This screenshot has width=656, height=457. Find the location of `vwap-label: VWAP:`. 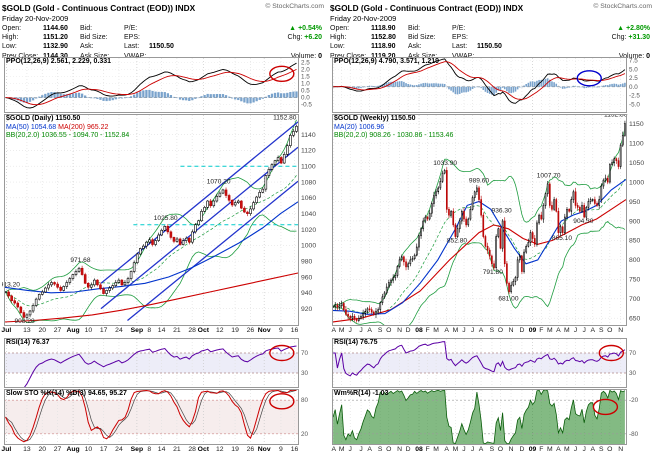

vwap-label: VWAP: is located at coordinates (463, 56).